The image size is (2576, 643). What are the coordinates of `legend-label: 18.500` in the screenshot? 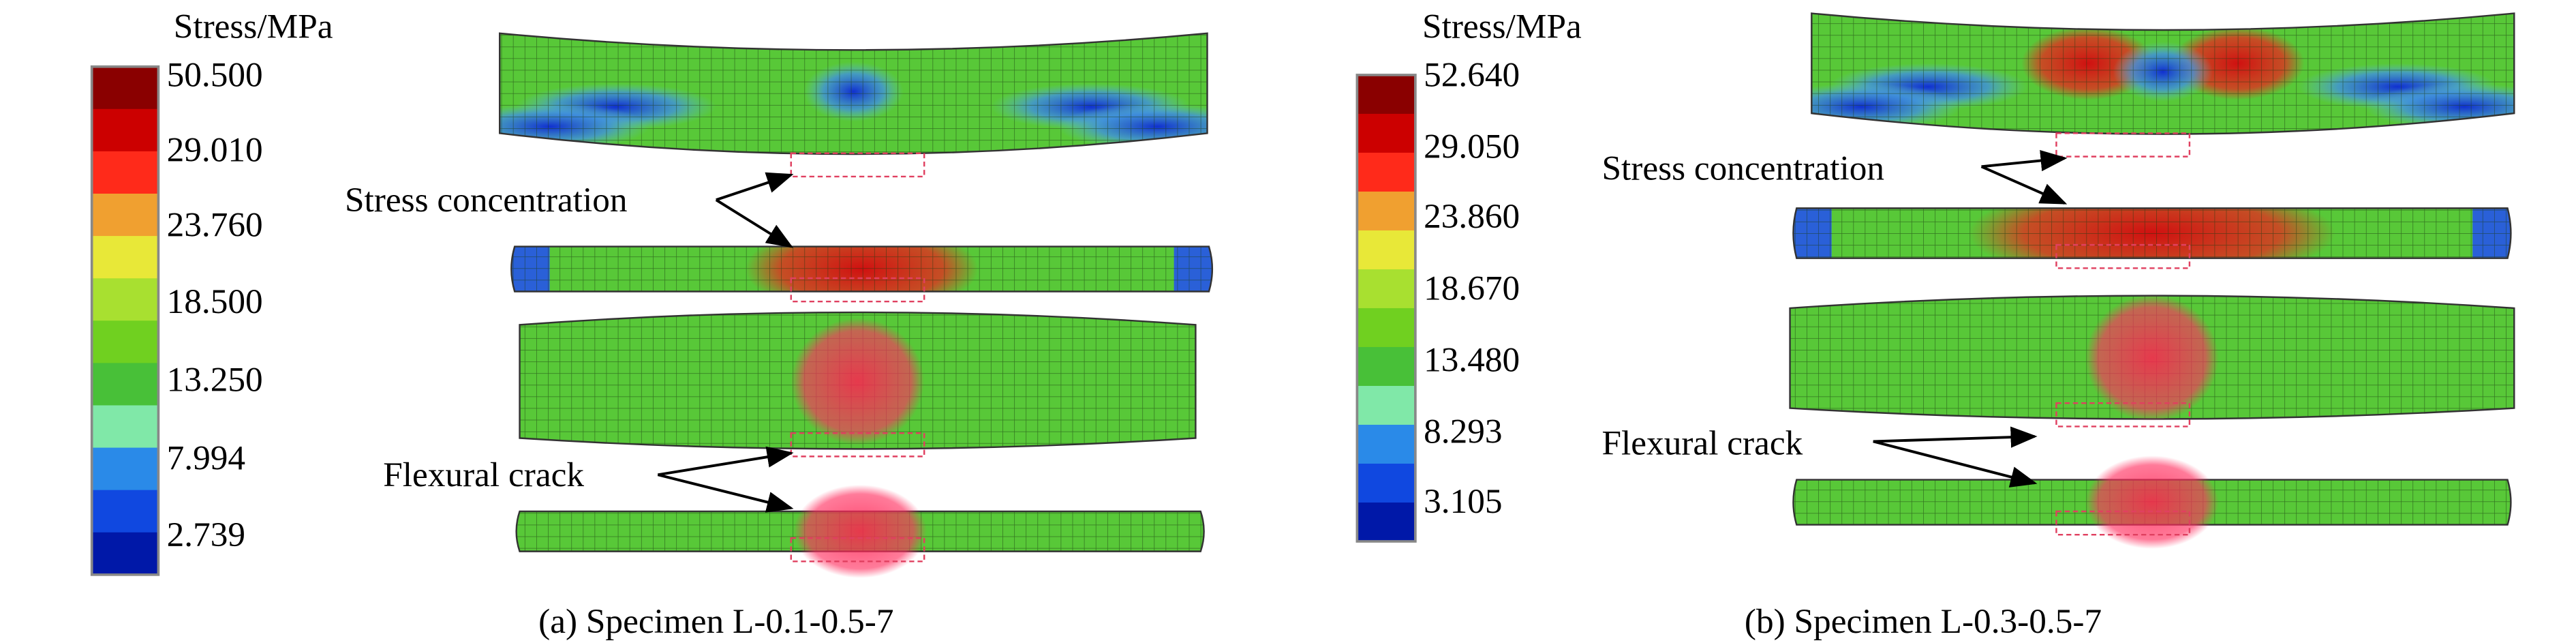 It's located at (215, 301).